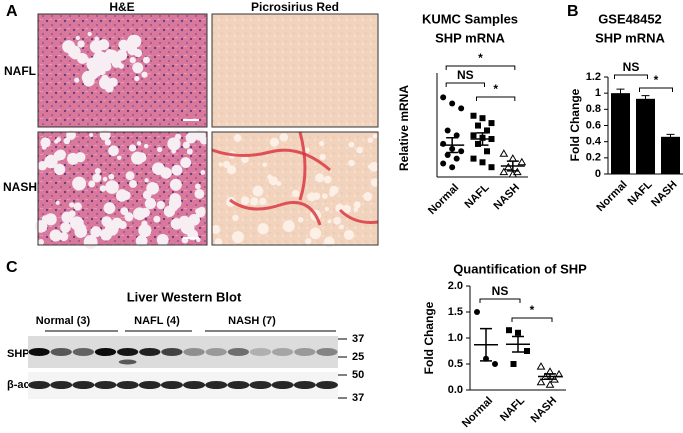  I want to click on mw-marker: 25, so click(358, 357).